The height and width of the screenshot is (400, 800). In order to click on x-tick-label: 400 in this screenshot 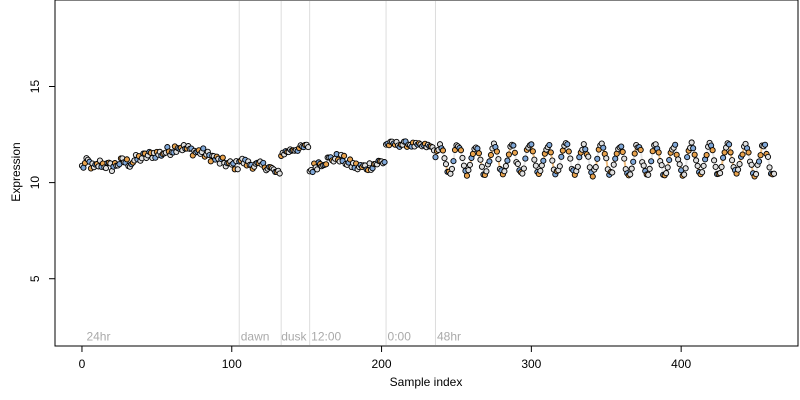, I will do `click(681, 364)`.